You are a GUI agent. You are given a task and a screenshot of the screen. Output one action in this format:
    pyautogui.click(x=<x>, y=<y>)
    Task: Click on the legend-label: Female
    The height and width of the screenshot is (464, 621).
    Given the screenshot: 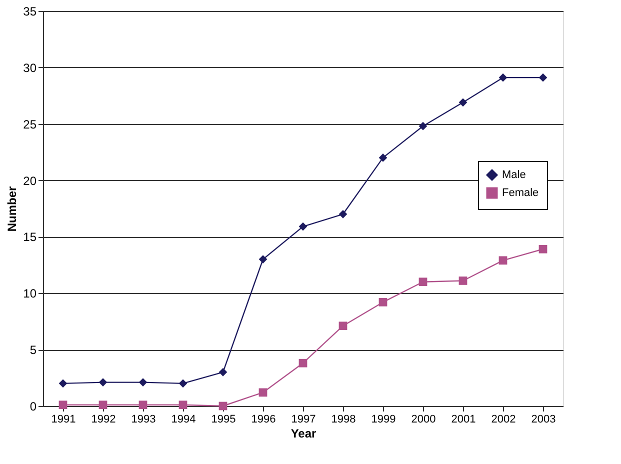 What is the action you would take?
    pyautogui.click(x=520, y=193)
    